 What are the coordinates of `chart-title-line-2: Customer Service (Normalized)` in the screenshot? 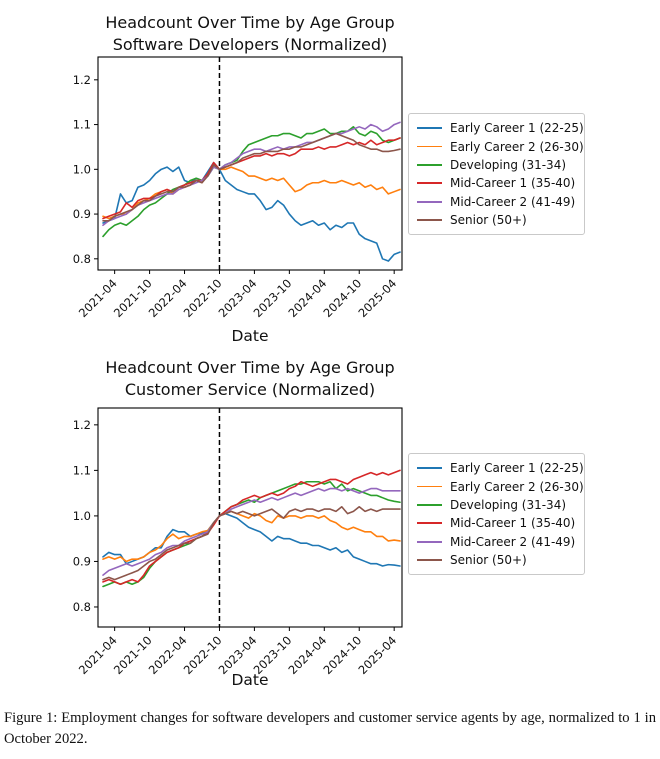 It's located at (250, 389).